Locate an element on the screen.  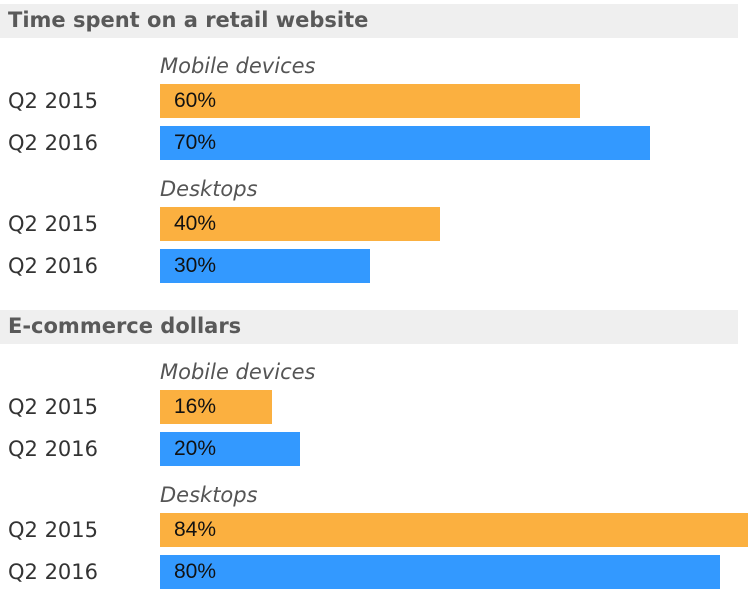
data-label: 70% is located at coordinates (195, 142).